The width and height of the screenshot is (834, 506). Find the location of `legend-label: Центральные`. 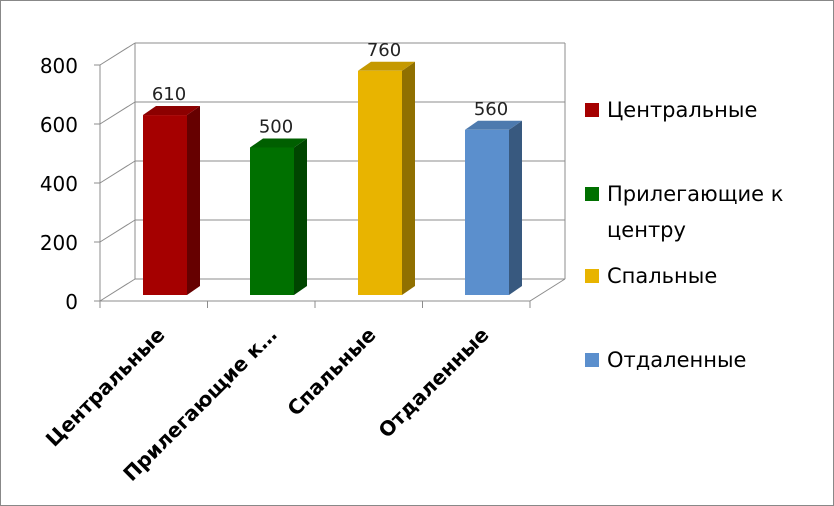

legend-label: Центральные is located at coordinates (682, 110).